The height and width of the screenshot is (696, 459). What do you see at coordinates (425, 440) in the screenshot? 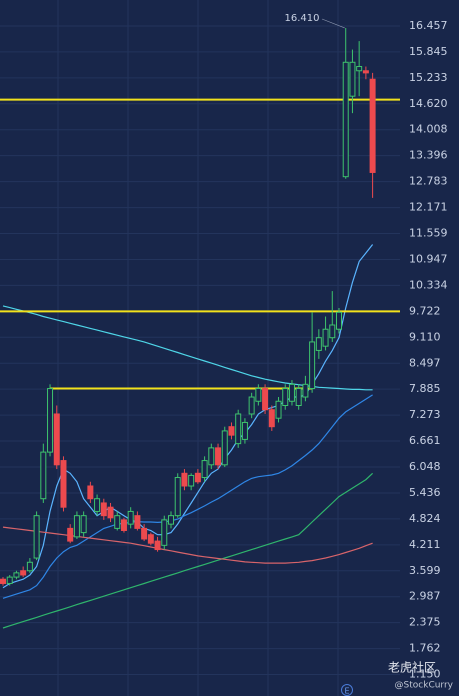
I see `y-tick-label: 6.661` at bounding box center [425, 440].